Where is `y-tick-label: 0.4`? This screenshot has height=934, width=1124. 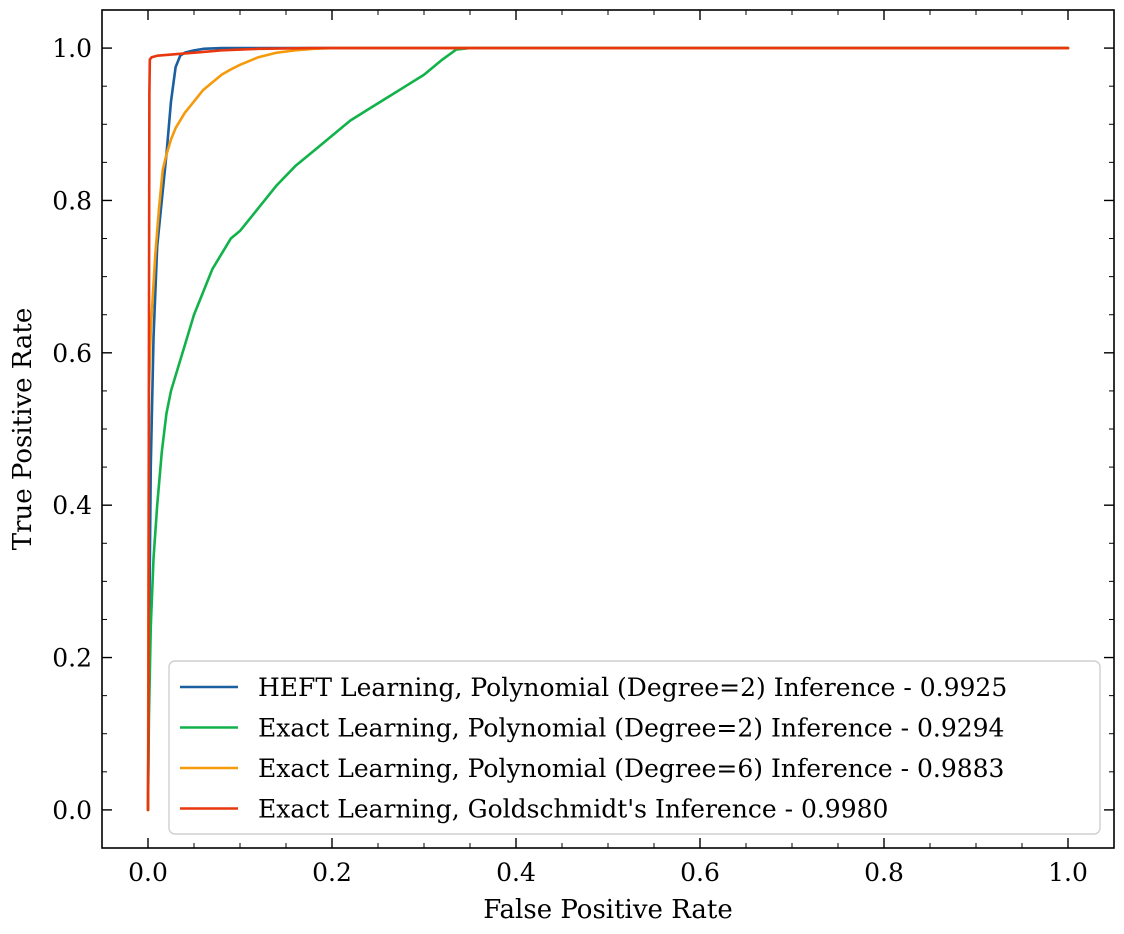
y-tick-label: 0.4 is located at coordinates (72, 505).